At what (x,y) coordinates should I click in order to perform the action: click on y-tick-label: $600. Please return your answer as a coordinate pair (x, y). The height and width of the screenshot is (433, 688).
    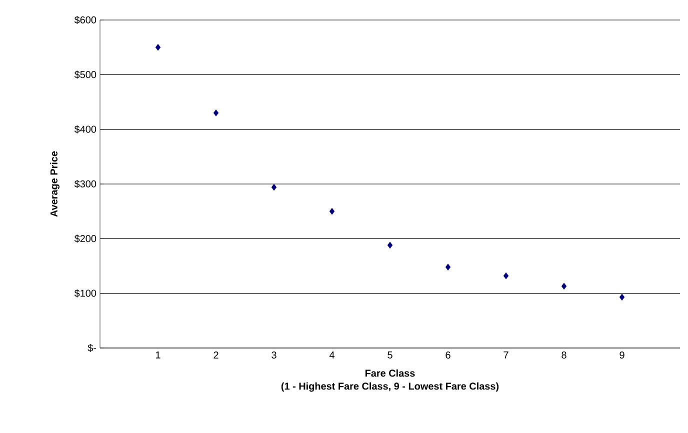
    Looking at the image, I should click on (85, 20).